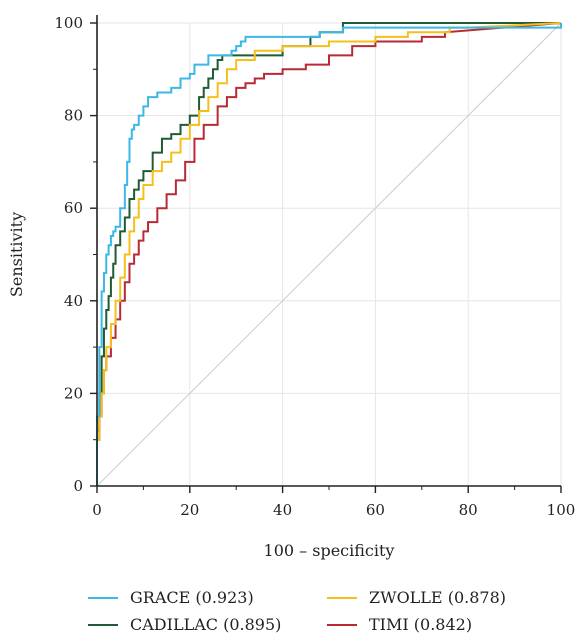 Image resolution: width=577 pixels, height=641 pixels. What do you see at coordinates (192, 597) in the screenshot?
I see `legend-label-grace: GRACE (0.923)` at bounding box center [192, 597].